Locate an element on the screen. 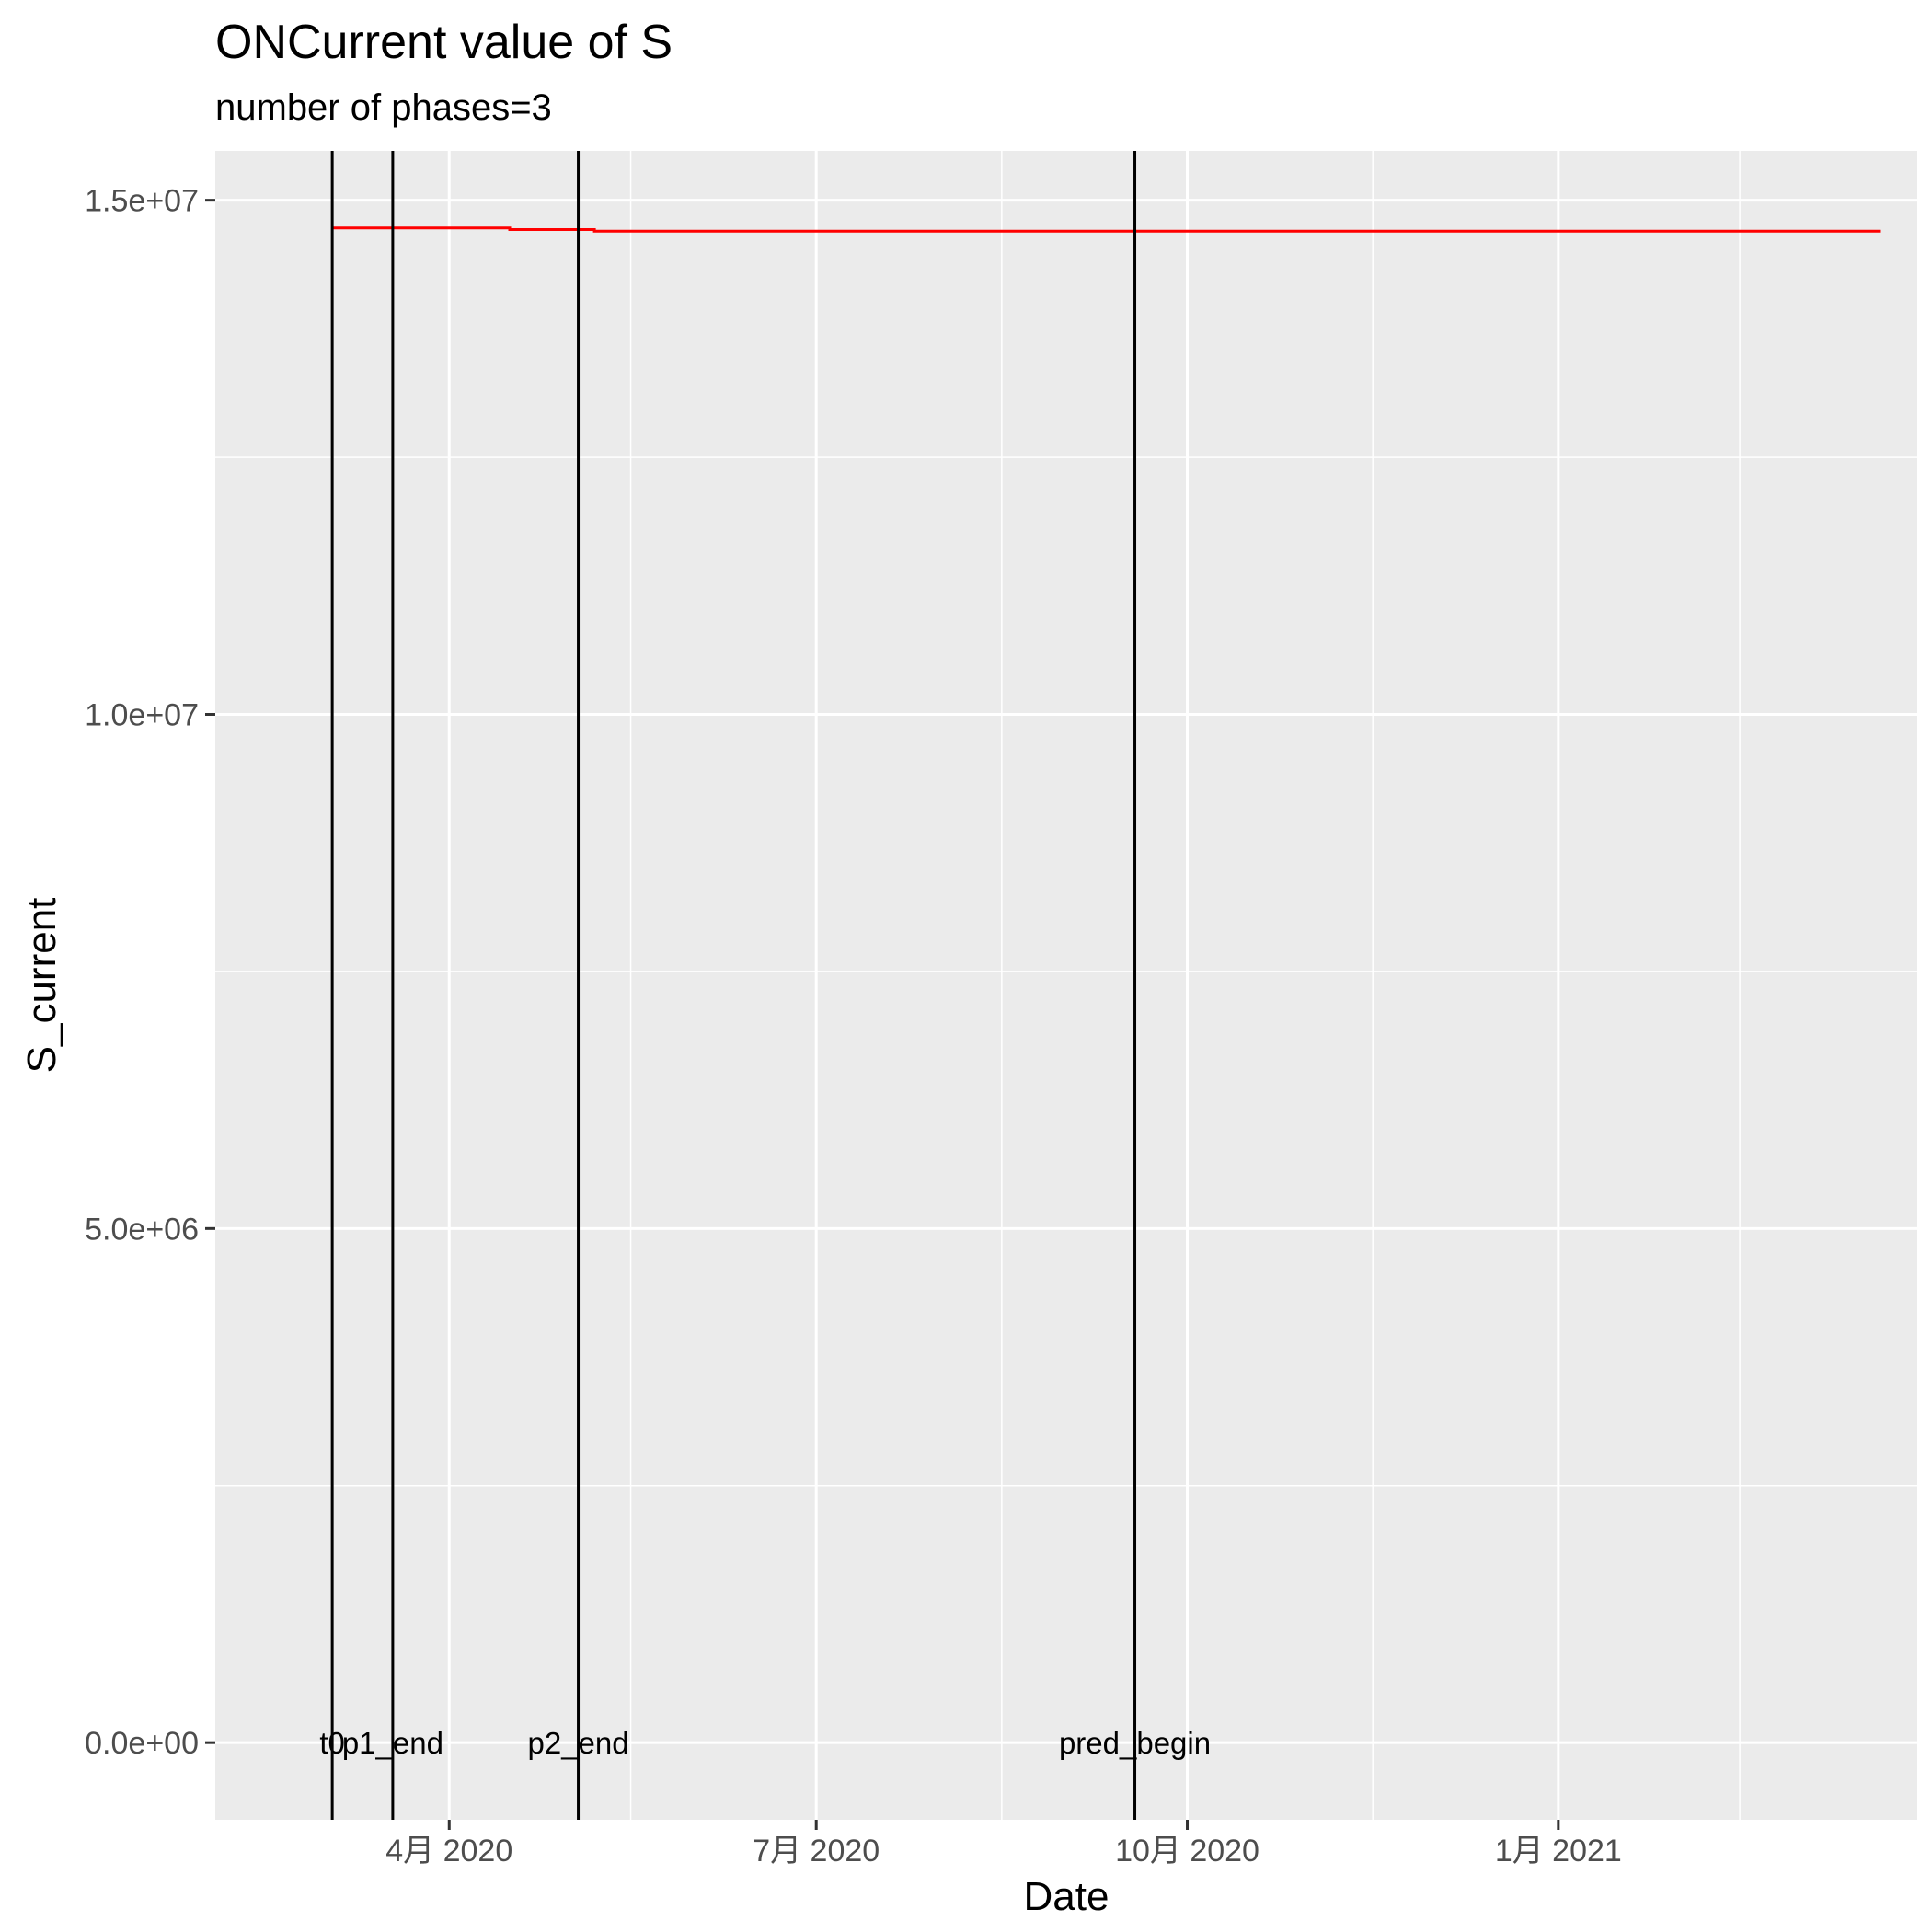 This screenshot has width=1932, height=1932. x-tick-label: 7月 2020 is located at coordinates (816, 1851).